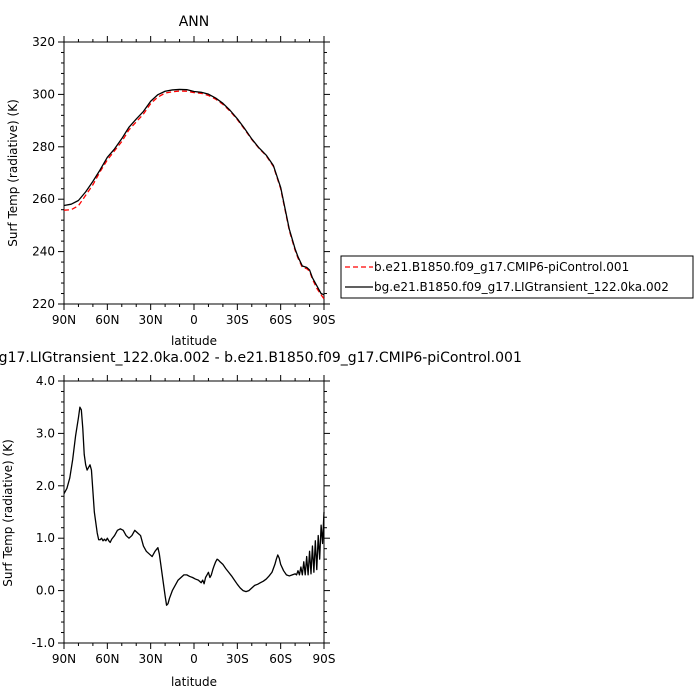 Image resolution: width=700 pixels, height=700 pixels. I want to click on top-xlabel: latitude, so click(194, 341).